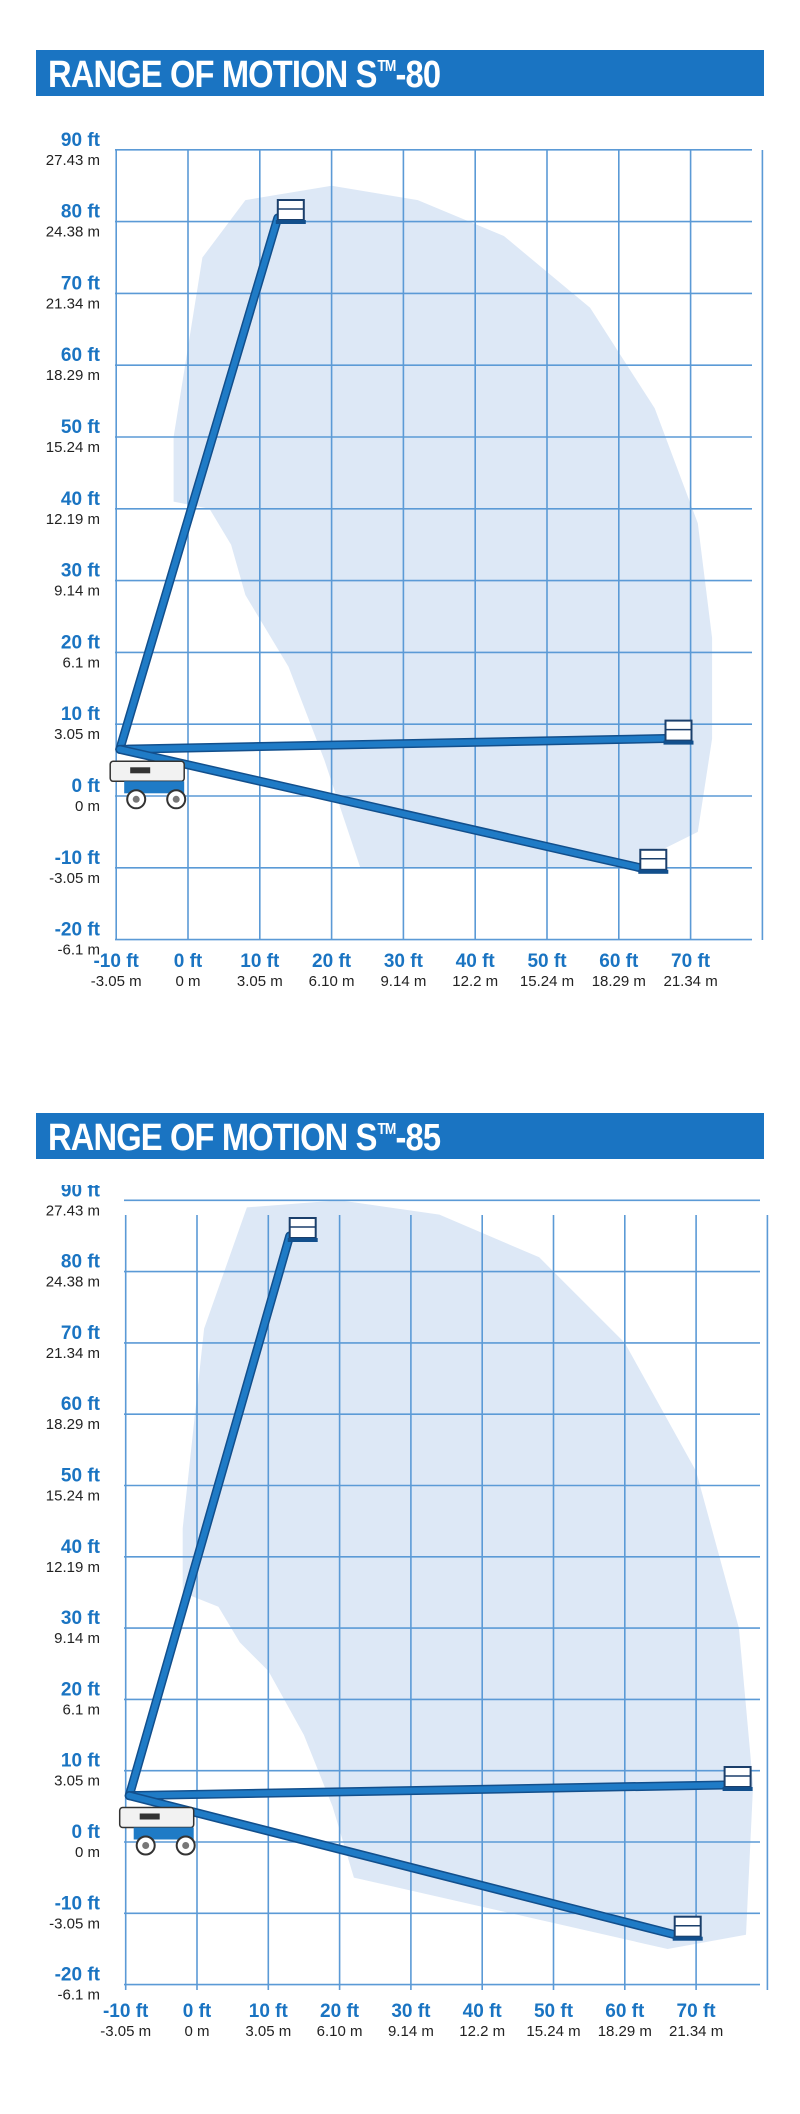  What do you see at coordinates (81, 499) in the screenshot?
I see `y-tick-ft: 40 ft` at bounding box center [81, 499].